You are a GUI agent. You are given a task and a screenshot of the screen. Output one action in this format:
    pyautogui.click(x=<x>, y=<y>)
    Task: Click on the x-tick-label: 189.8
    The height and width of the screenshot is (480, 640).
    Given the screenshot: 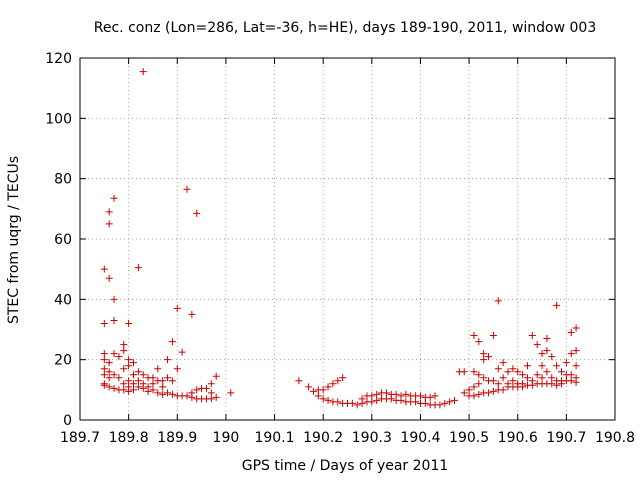 What is the action you would take?
    pyautogui.click(x=129, y=438)
    